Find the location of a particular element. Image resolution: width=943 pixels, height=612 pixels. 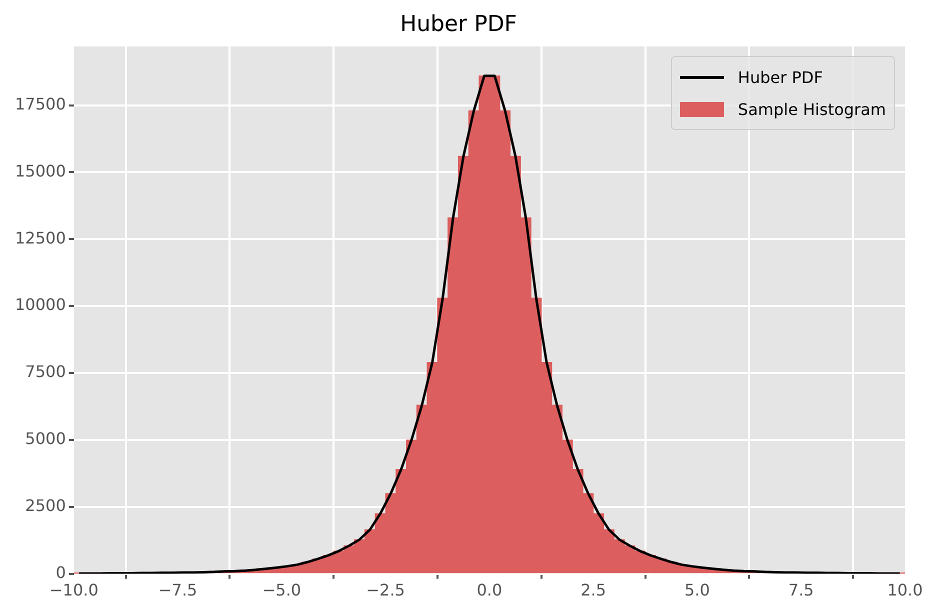

x-tick-label: 5.0 is located at coordinates (697, 590).